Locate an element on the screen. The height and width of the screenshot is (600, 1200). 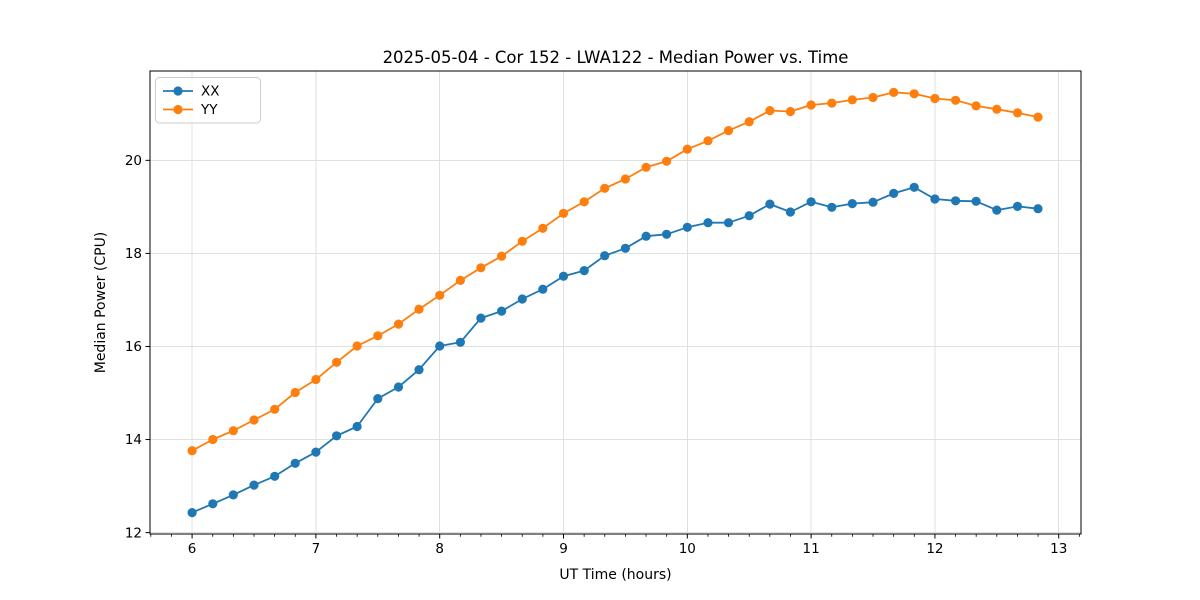
x-tick-label: 13 is located at coordinates (1058, 549).